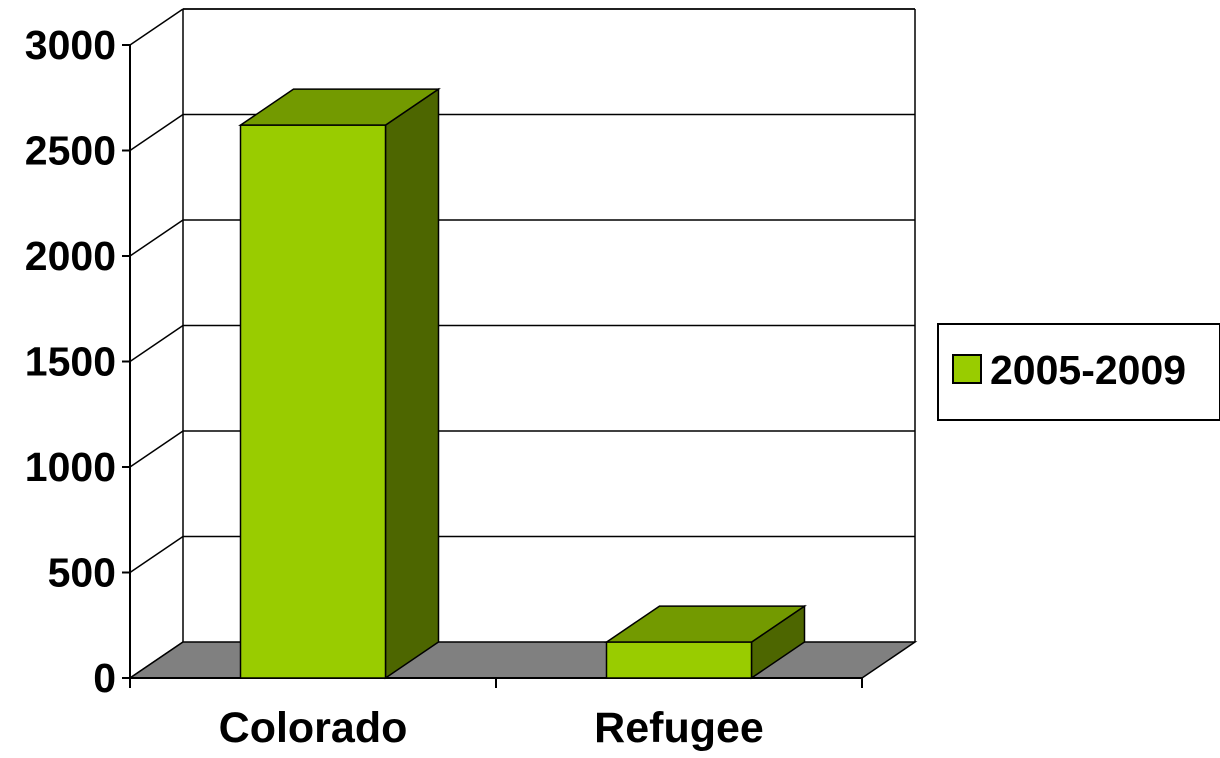  Describe the element at coordinates (82, 573) in the screenshot. I see `y-tick-label: 500` at that location.